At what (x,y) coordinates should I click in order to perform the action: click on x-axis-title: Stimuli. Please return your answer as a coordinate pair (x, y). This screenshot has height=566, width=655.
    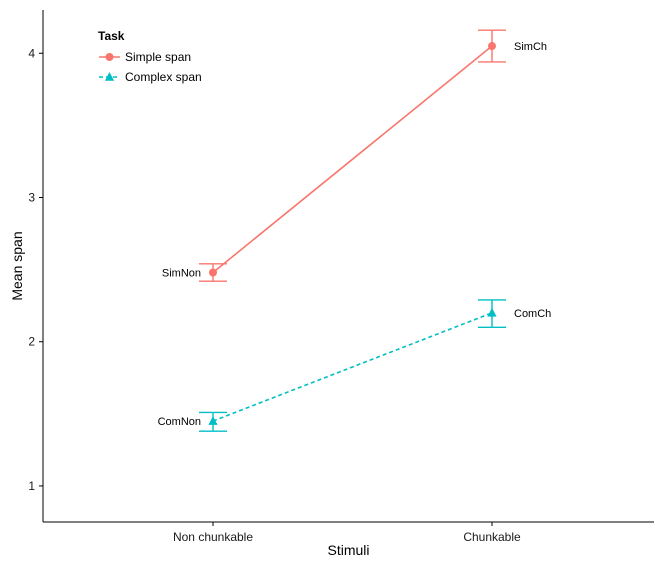
    Looking at the image, I should click on (348, 550).